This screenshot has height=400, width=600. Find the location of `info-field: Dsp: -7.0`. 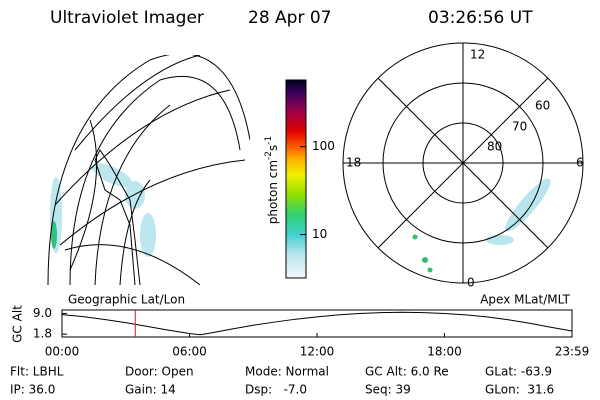

info-field: Dsp: -7.0 is located at coordinates (276, 390).